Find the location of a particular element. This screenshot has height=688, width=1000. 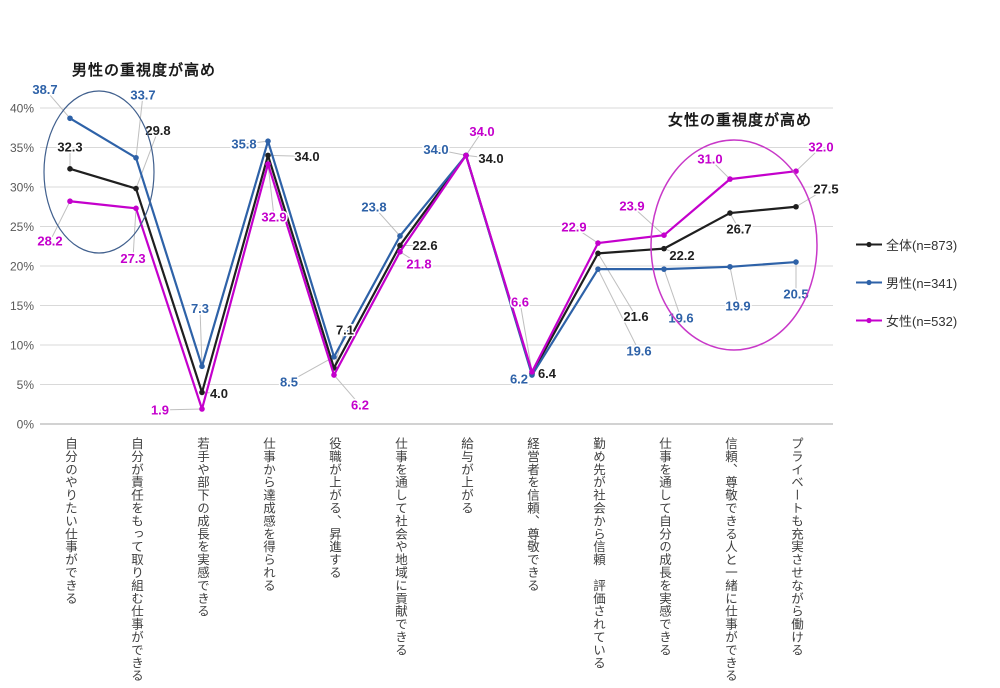

data-label: 32.0 is located at coordinates (820, 147).